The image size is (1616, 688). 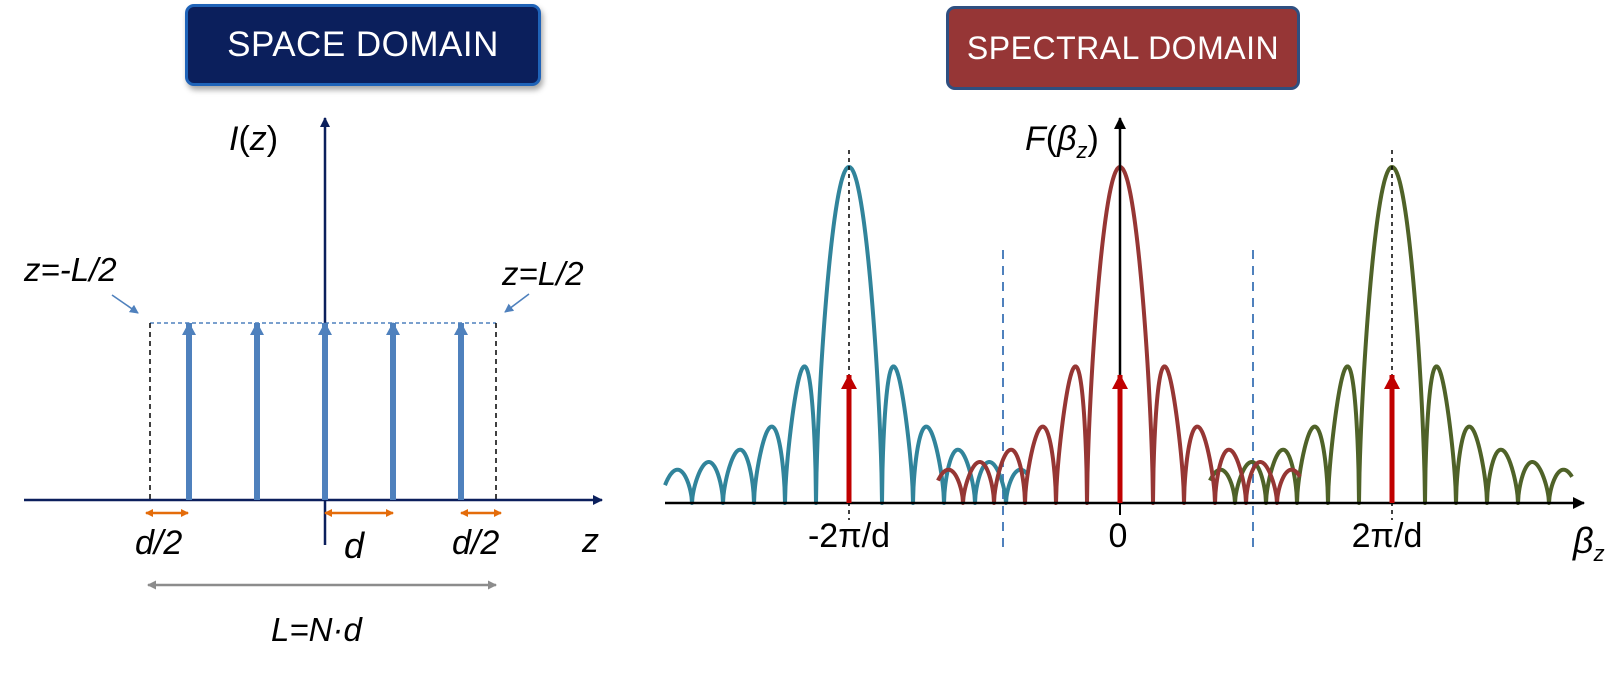 What do you see at coordinates (325, 411) in the screenshot?
I see `impulse-train` at bounding box center [325, 411].